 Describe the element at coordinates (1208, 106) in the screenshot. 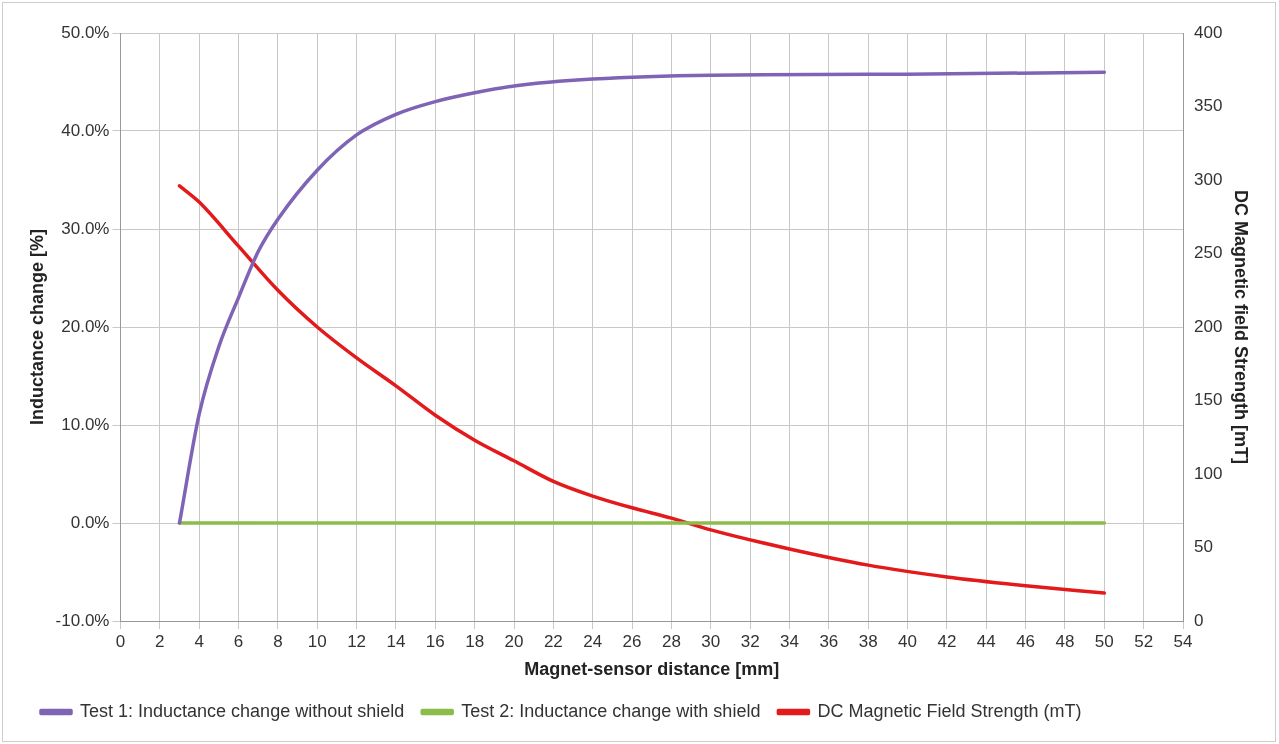

I see `y2-tick-label: 350` at that location.